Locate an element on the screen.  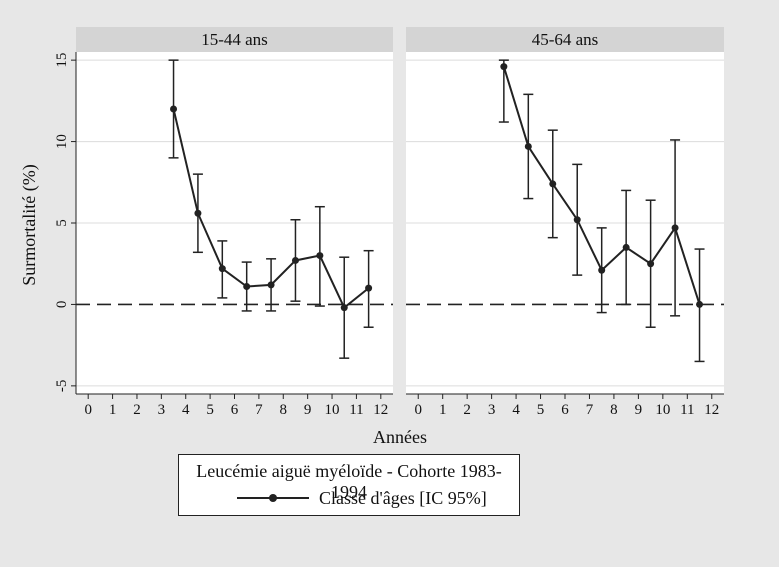
x-axis-label: Années is located at coordinates (400, 437).